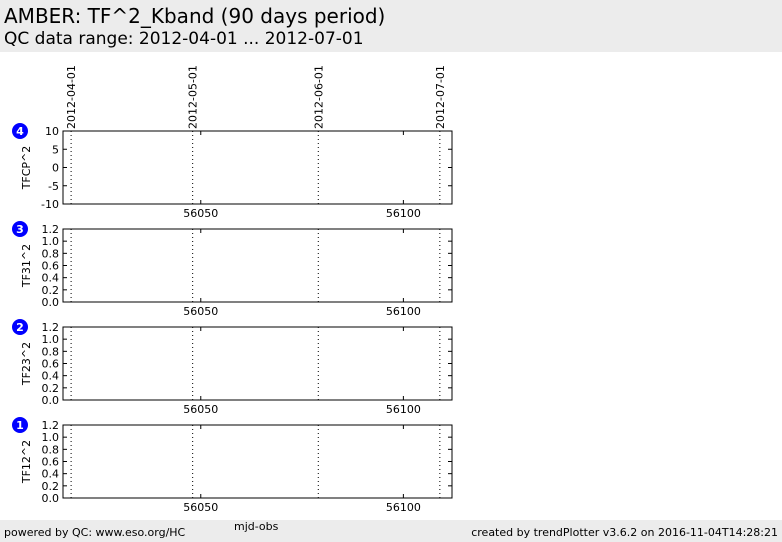 Image resolution: width=782 pixels, height=542 pixels. What do you see at coordinates (403, 311) in the screenshot?
I see `xtick-label-3-1: 56100` at bounding box center [403, 311].